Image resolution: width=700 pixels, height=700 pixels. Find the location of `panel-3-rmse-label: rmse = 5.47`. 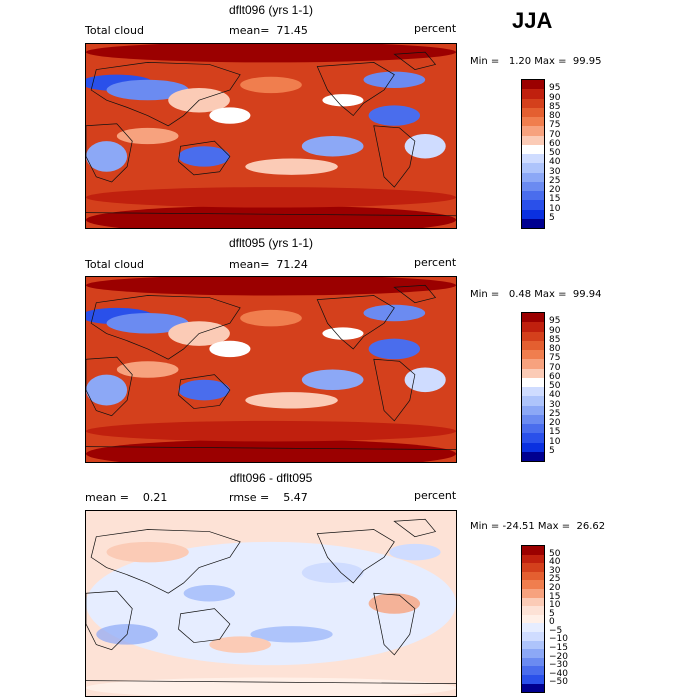

panel-3-rmse-label: rmse = 5.47 is located at coordinates (268, 497).